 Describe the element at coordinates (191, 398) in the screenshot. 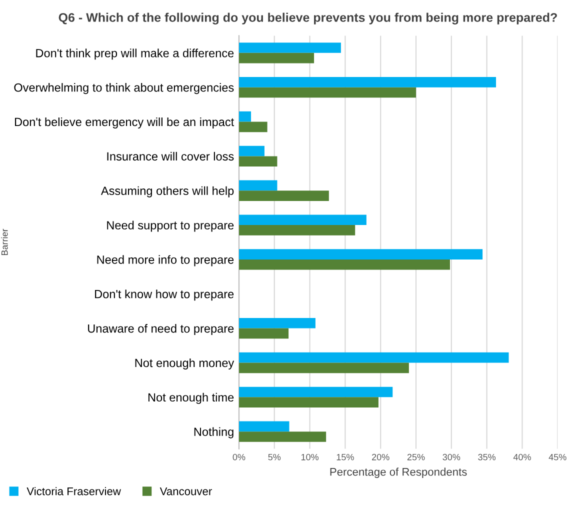

I see `y-tick-label: Not enough time` at that location.